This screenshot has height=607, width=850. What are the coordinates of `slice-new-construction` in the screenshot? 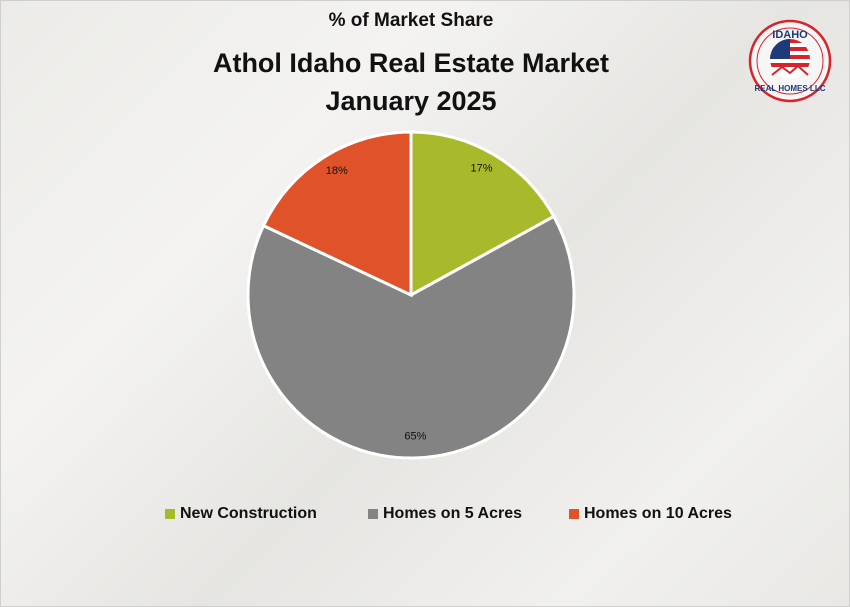 It's located at (482, 214).